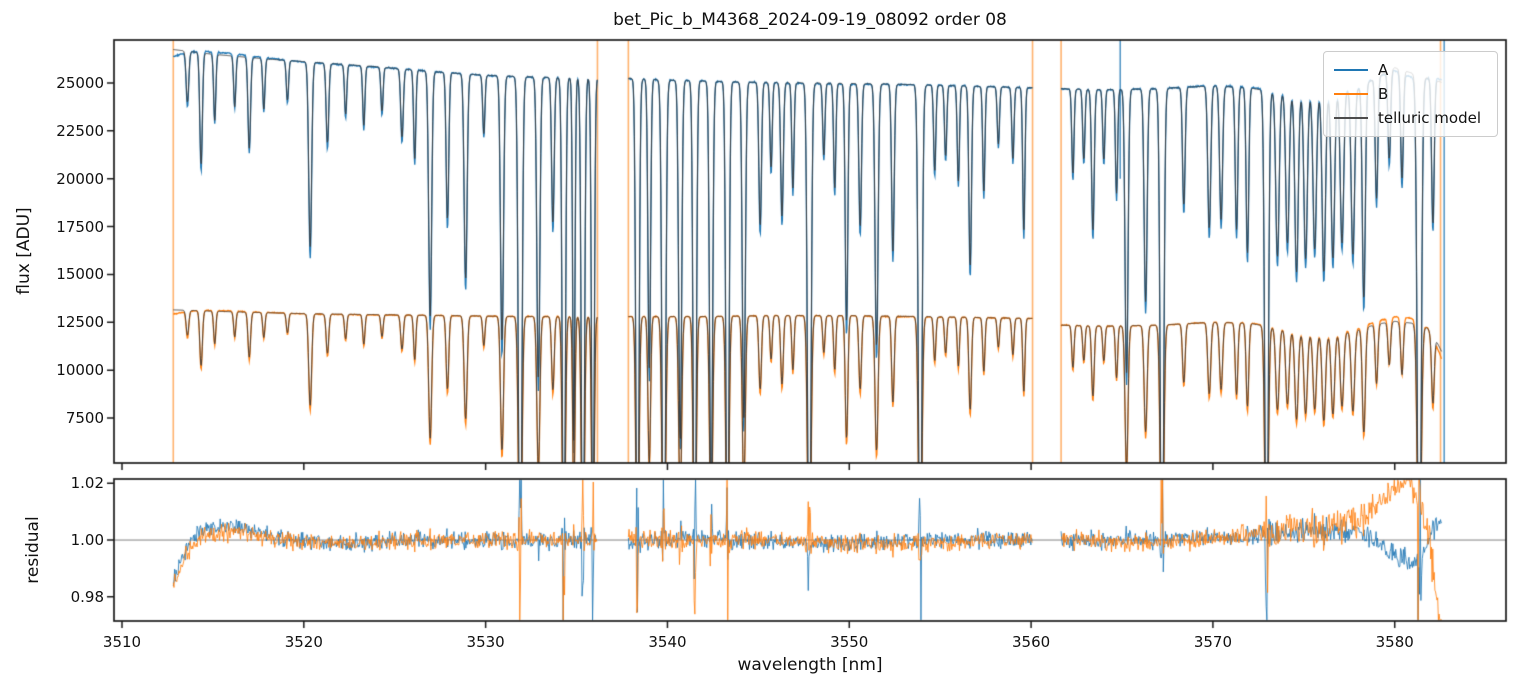 This screenshot has width=1520, height=696. I want to click on x-tick-label: 3570, so click(1212, 642).